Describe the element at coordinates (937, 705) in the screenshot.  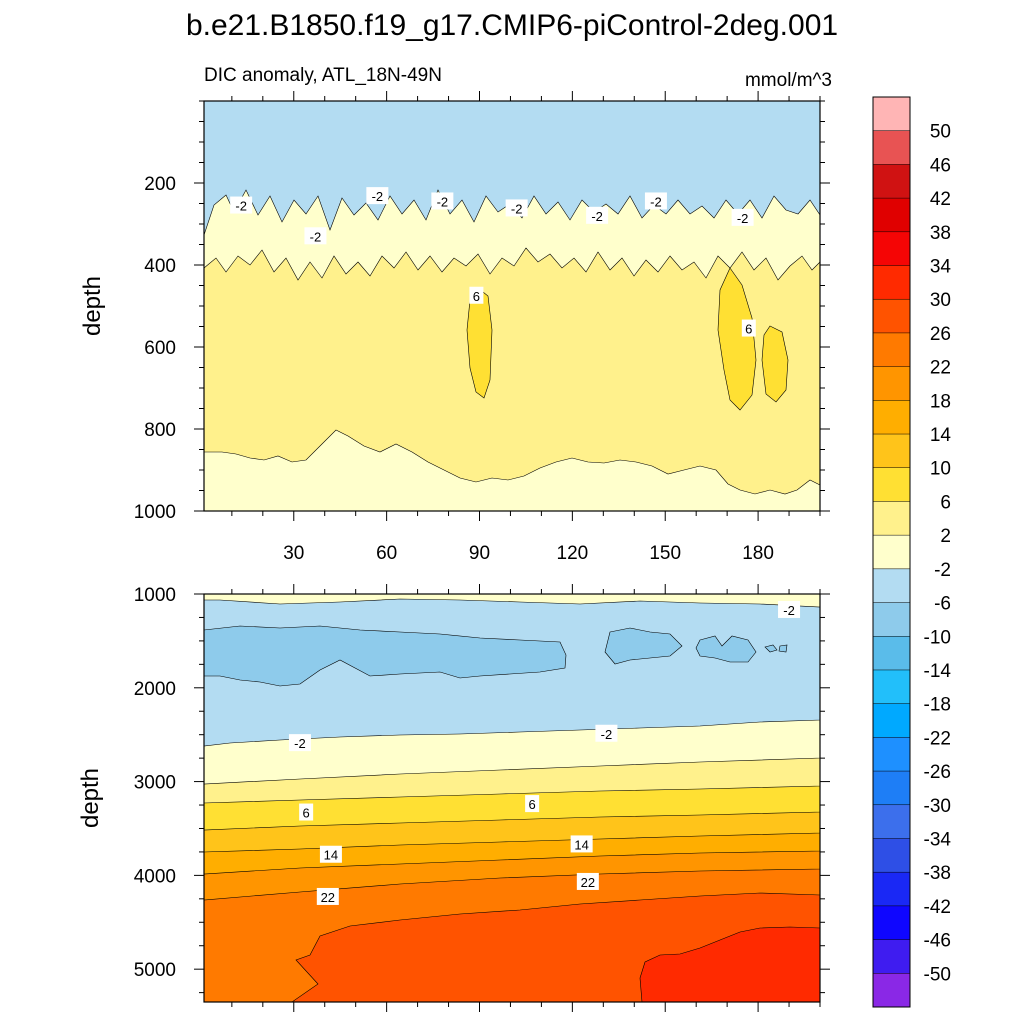
I see `colorbar-label: -18` at that location.